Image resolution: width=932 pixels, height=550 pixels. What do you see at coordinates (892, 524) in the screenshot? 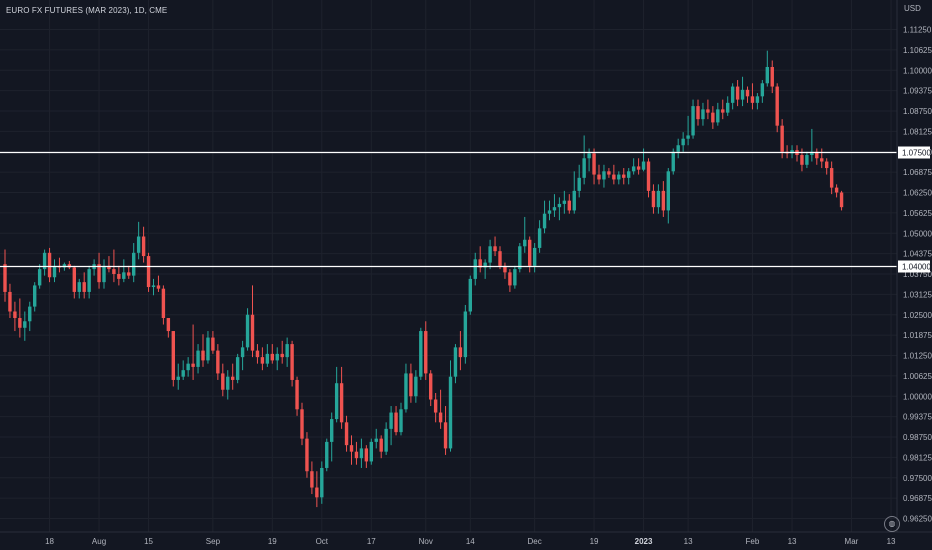
I see `tradingview-logo-icon: ◍` at bounding box center [892, 524].